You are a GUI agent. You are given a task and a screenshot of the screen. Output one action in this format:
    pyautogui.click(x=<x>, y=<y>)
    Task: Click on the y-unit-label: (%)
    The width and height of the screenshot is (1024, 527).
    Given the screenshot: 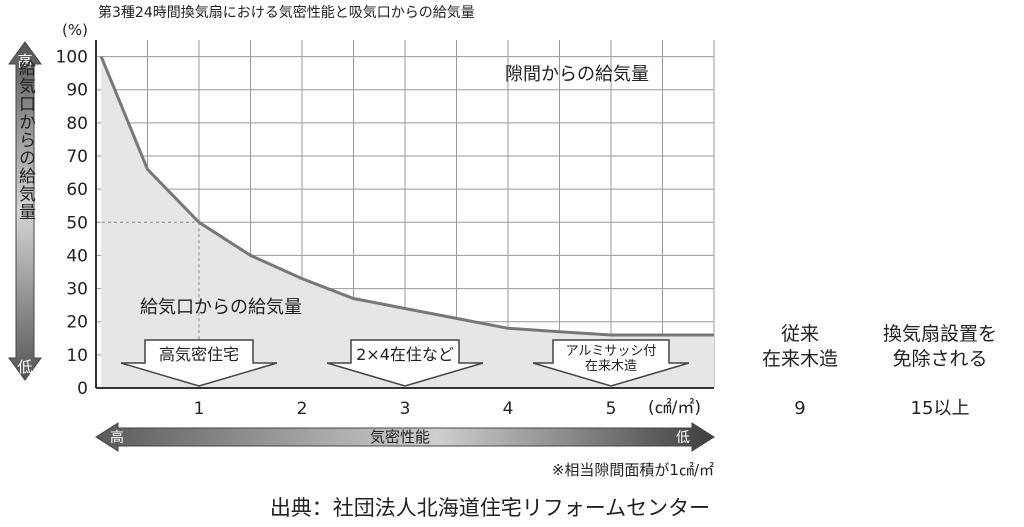 What is the action you would take?
    pyautogui.click(x=75, y=30)
    